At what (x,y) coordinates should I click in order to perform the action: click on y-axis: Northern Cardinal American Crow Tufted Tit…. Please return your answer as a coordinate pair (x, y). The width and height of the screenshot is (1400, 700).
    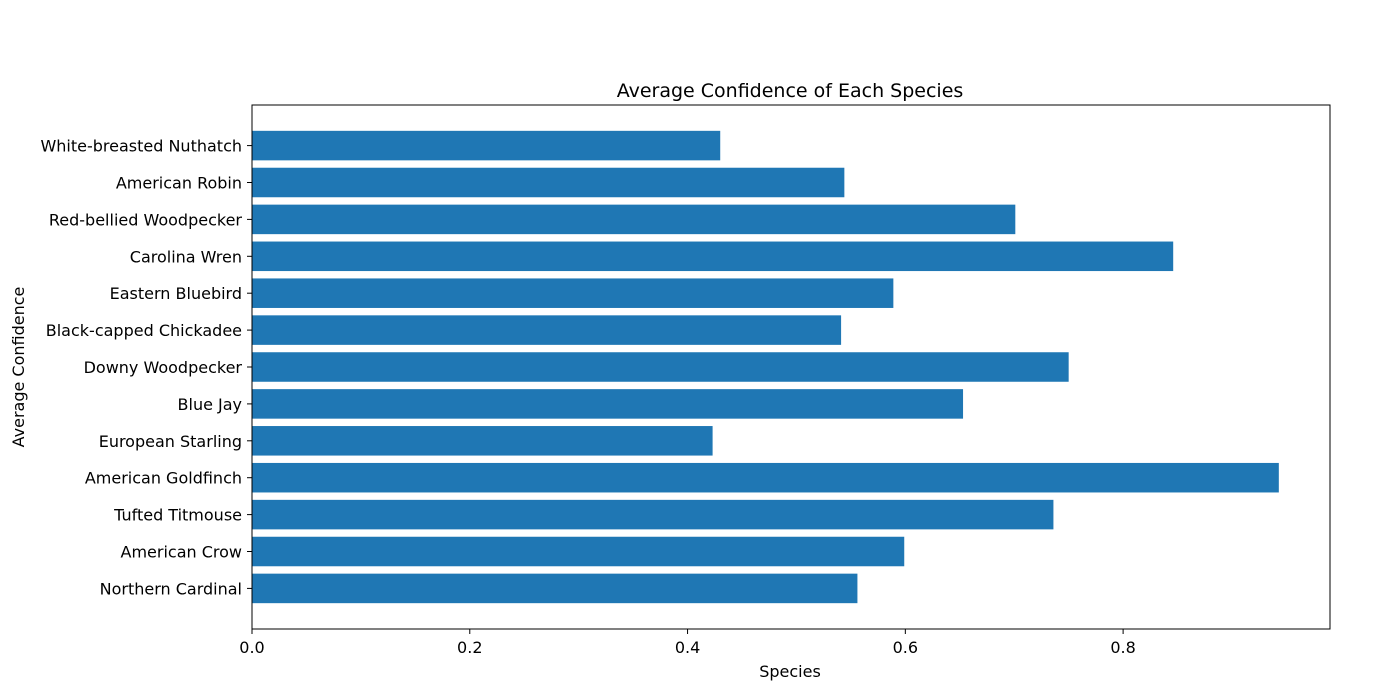
    Looking at the image, I should click on (146, 367).